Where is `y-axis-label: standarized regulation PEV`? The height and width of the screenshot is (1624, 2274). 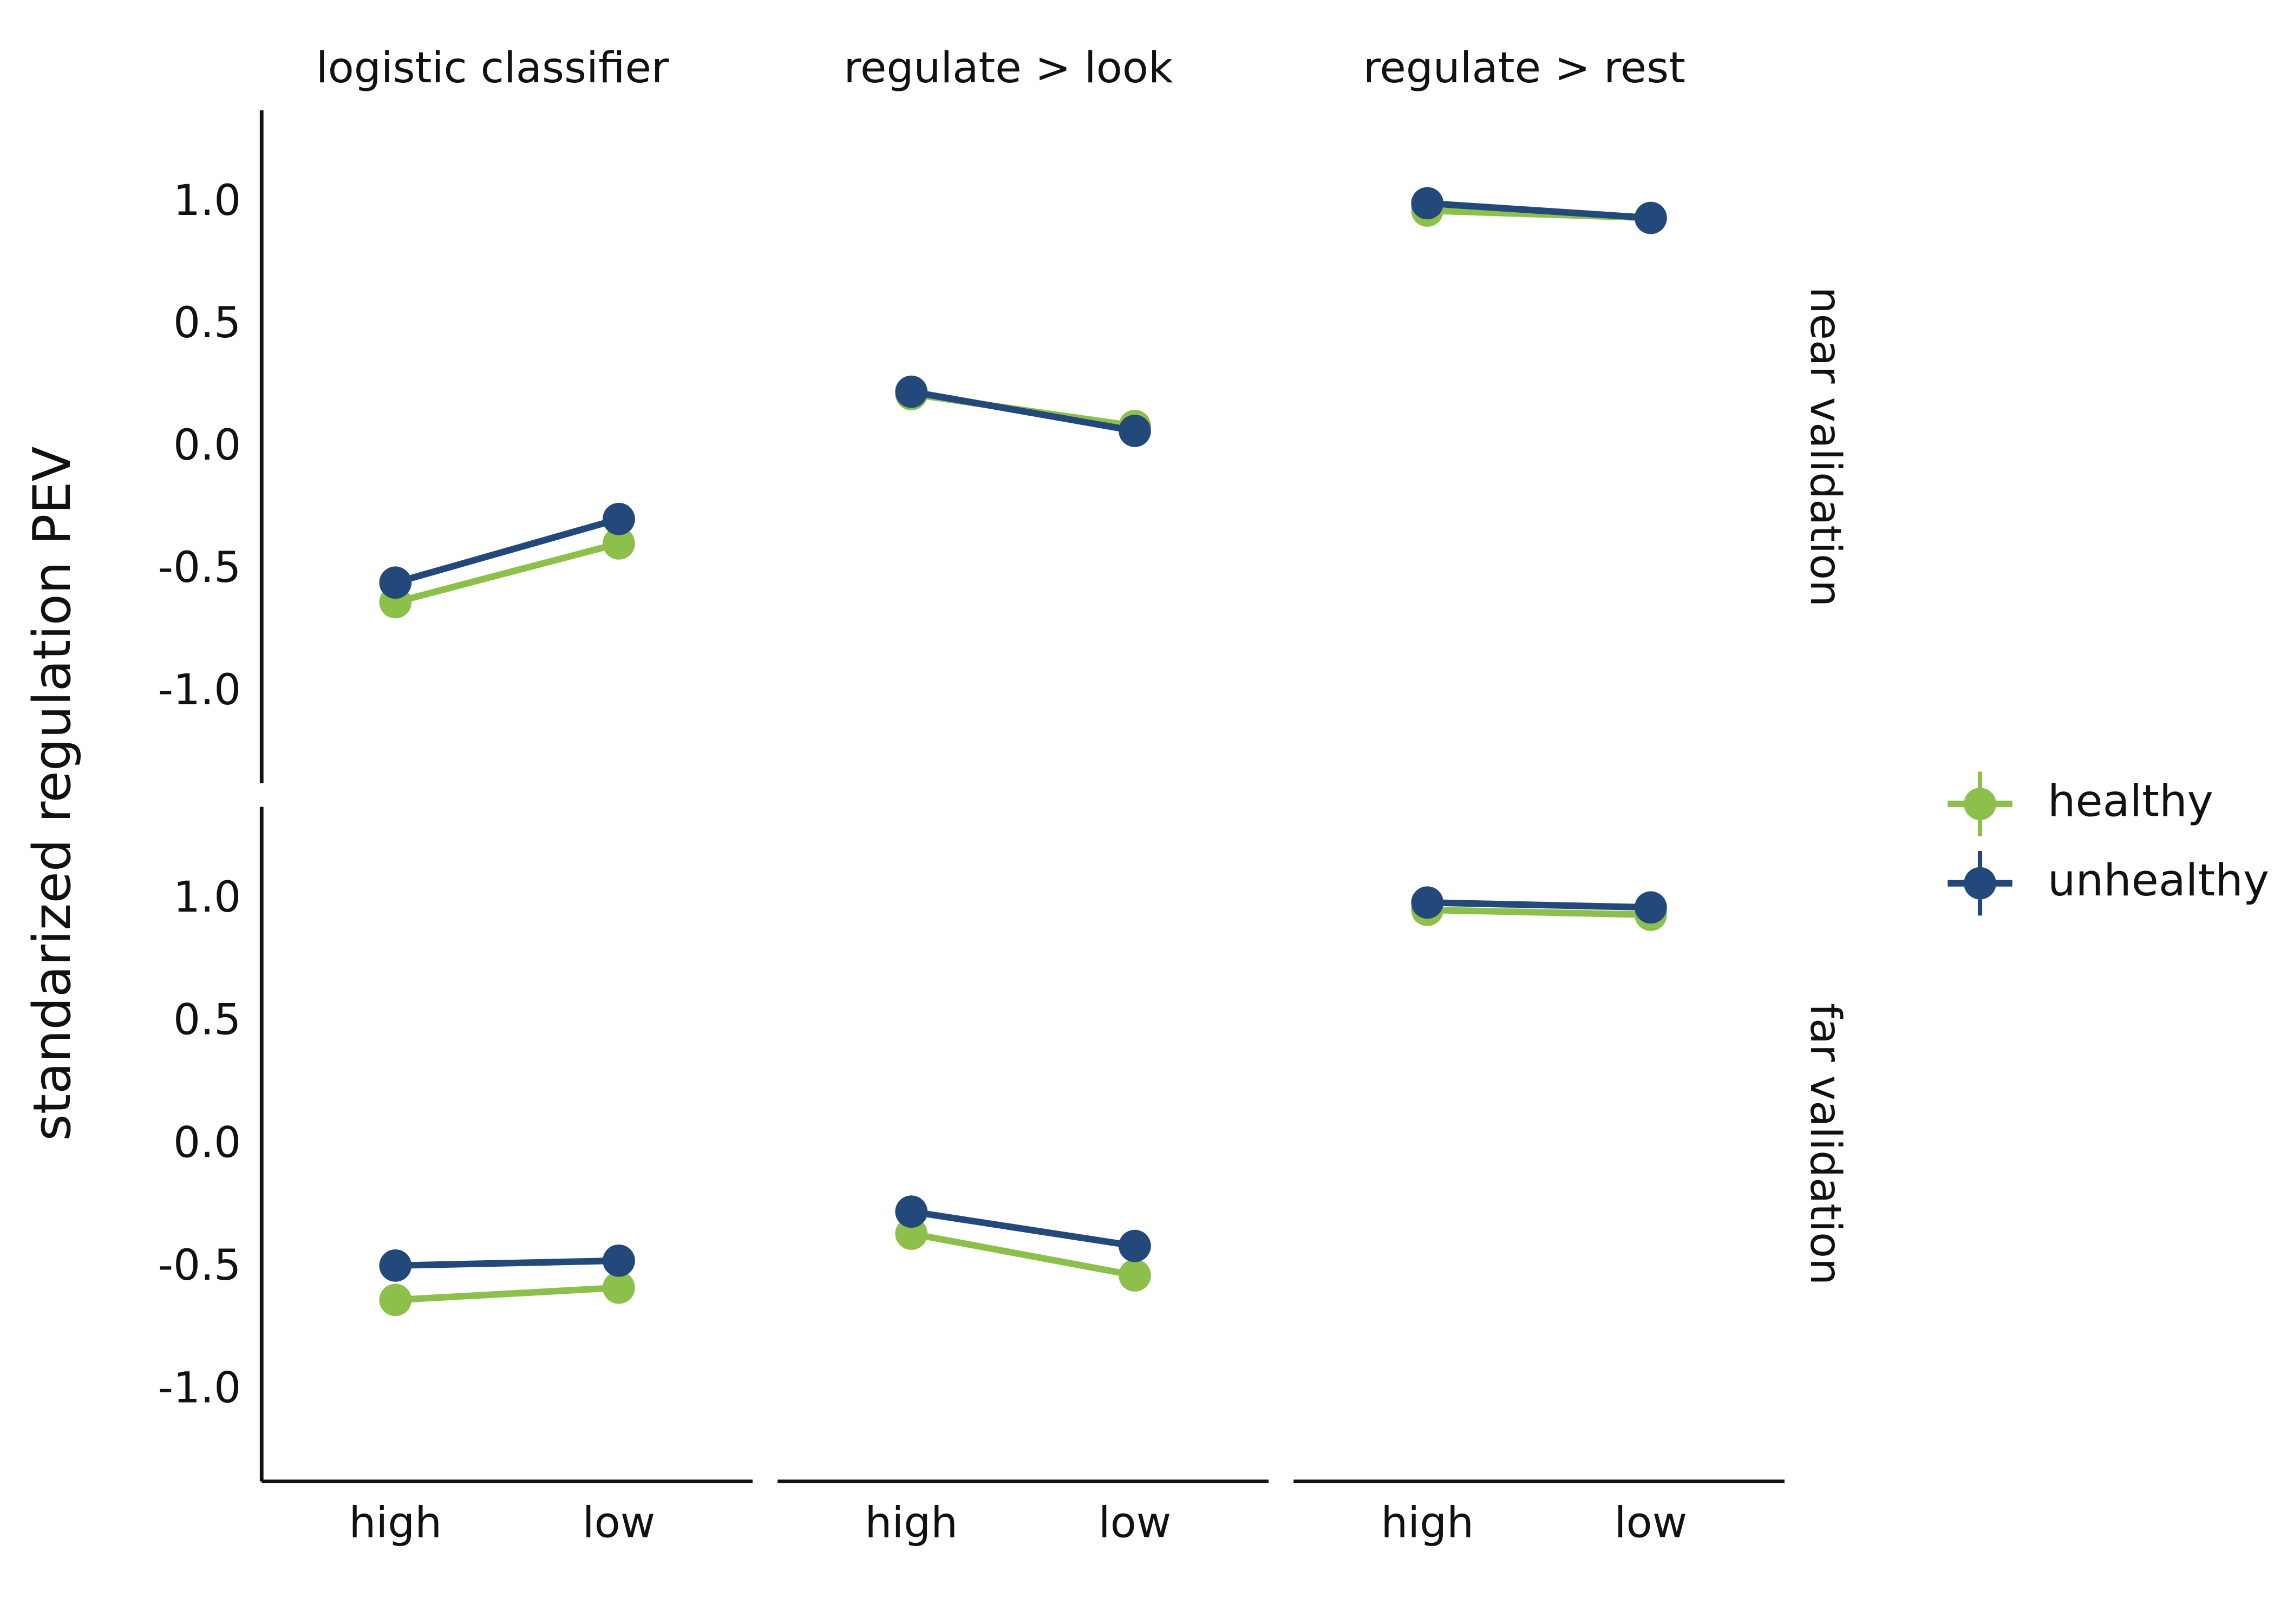
y-axis-label: standarized regulation PEV is located at coordinates (52, 794).